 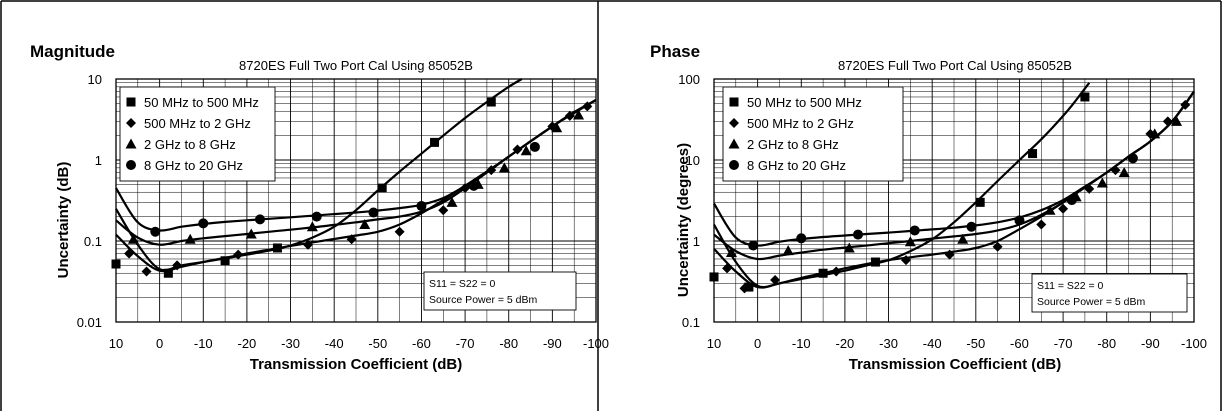 I want to click on panel-title-magnitude: Magnitude, so click(x=72, y=51).